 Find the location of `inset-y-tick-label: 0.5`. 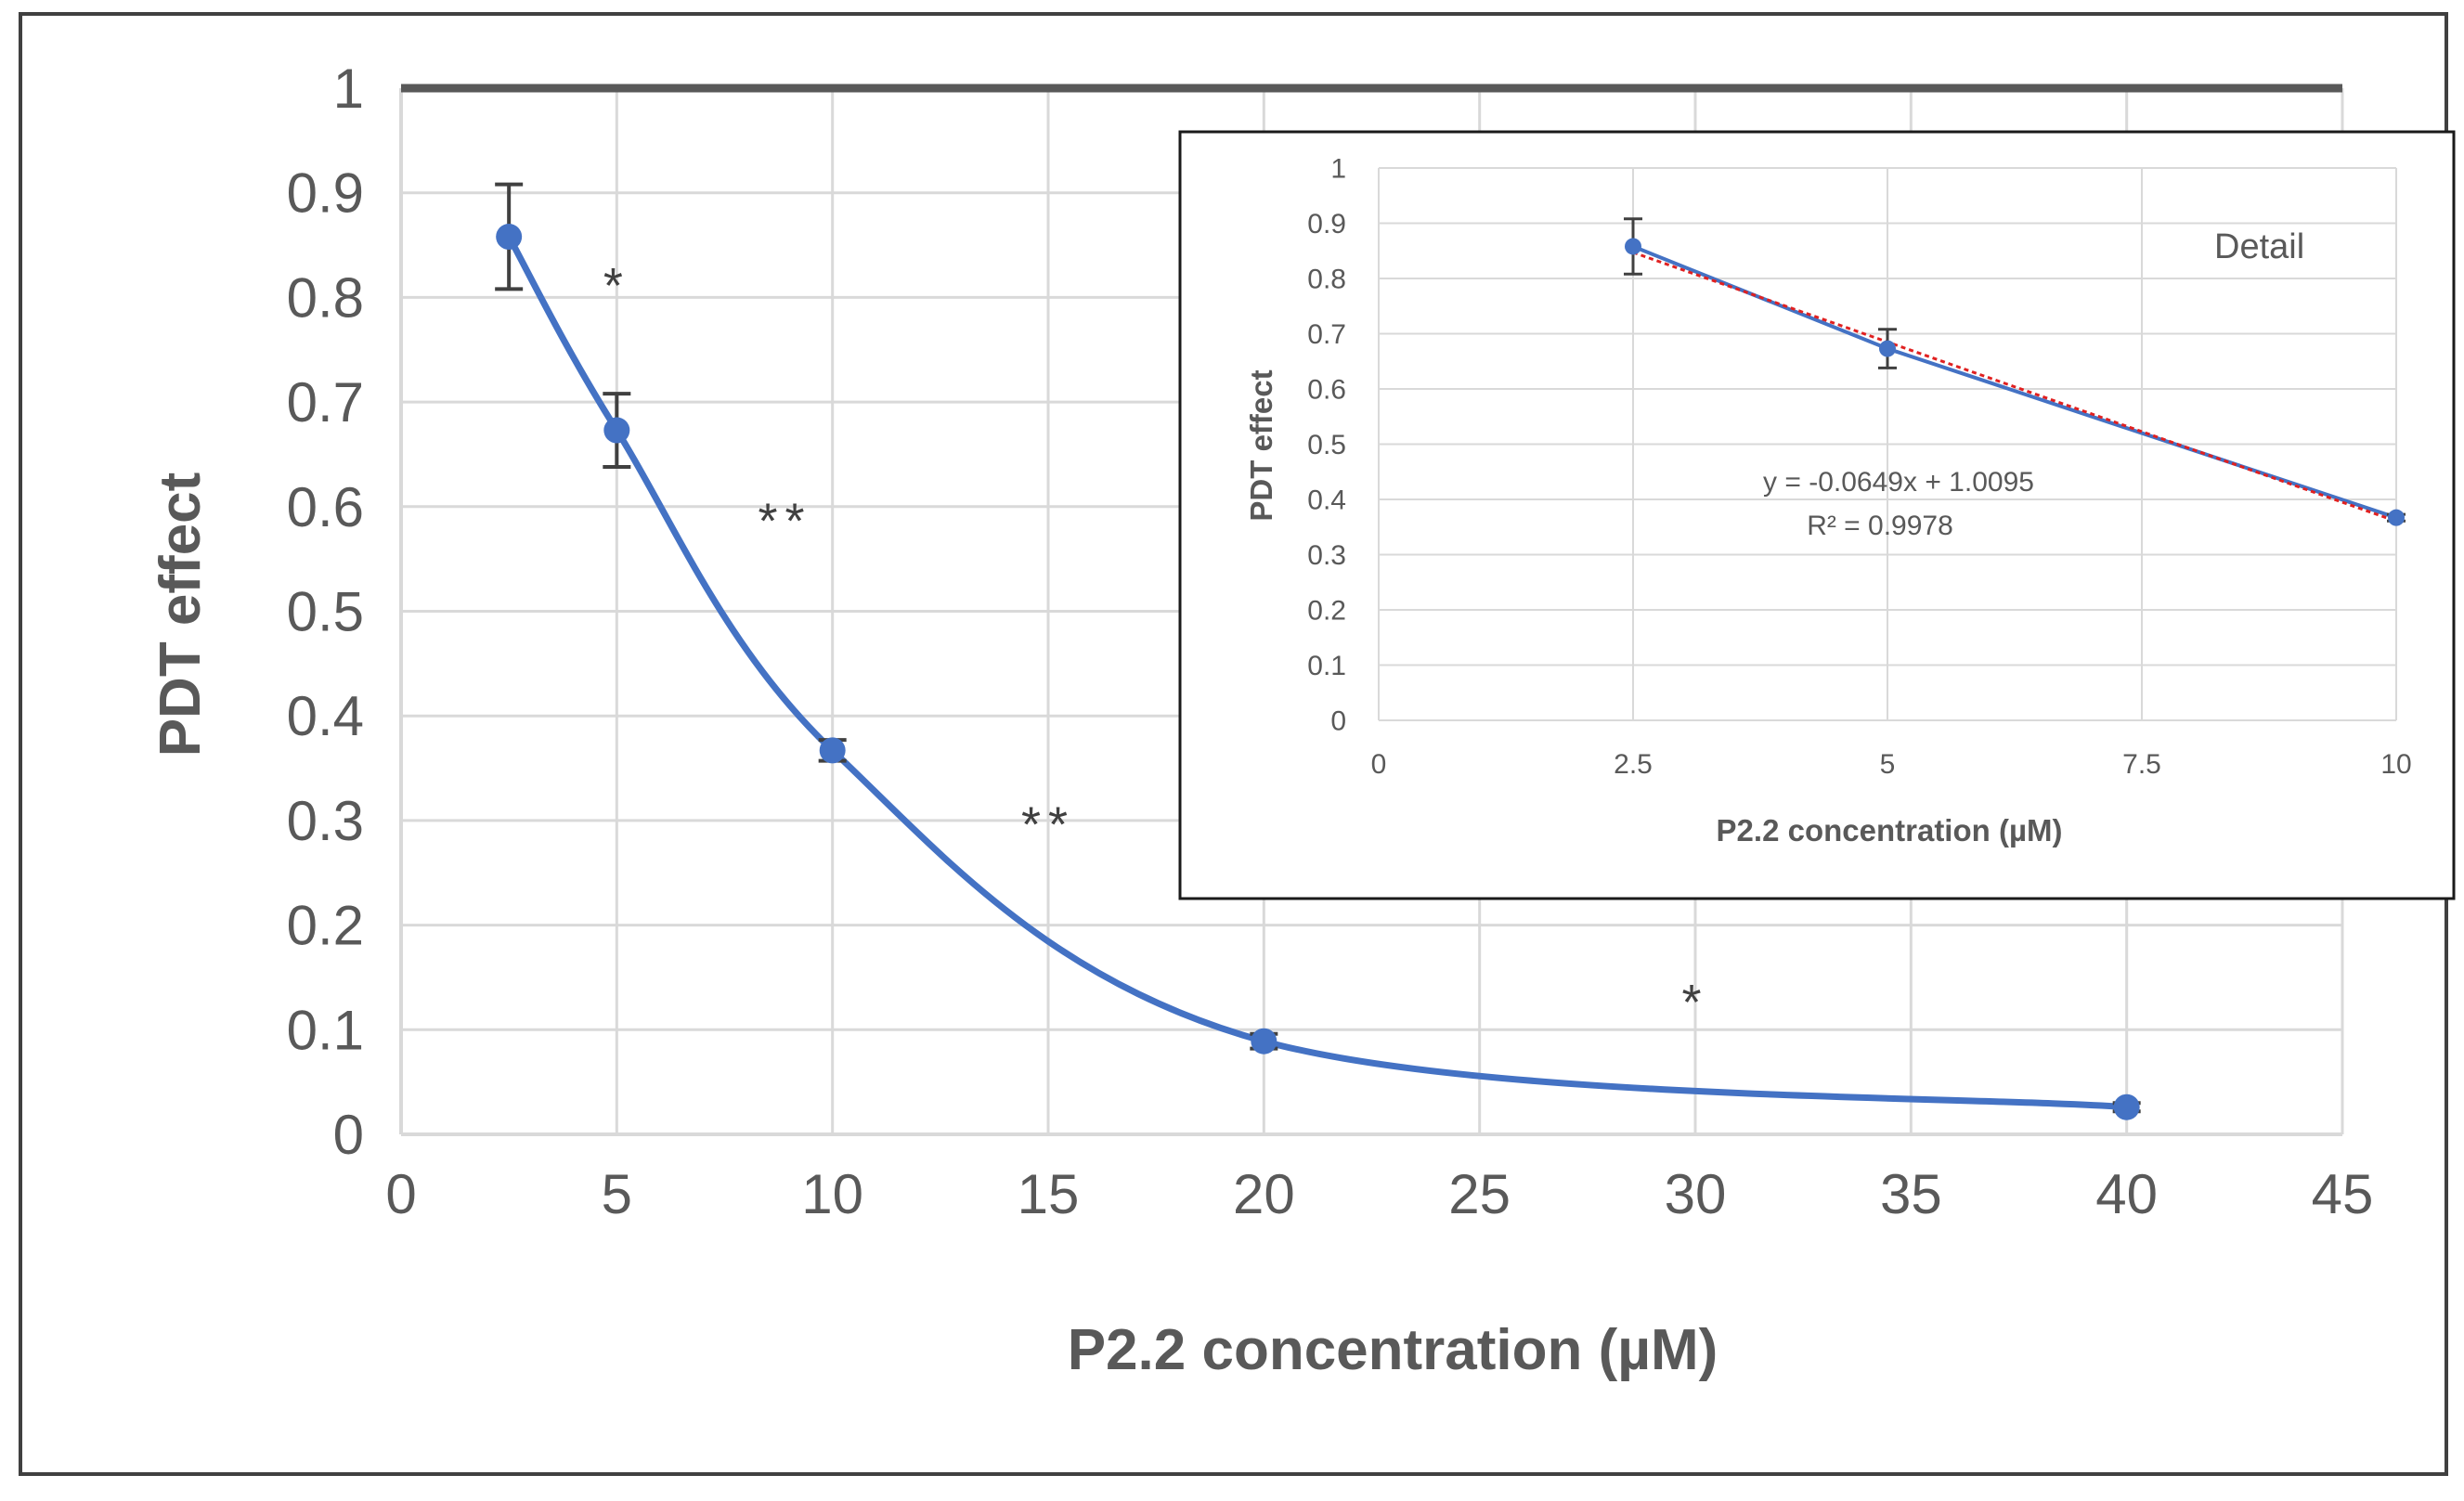

inset-y-tick-label: 0.5 is located at coordinates (1326, 445).